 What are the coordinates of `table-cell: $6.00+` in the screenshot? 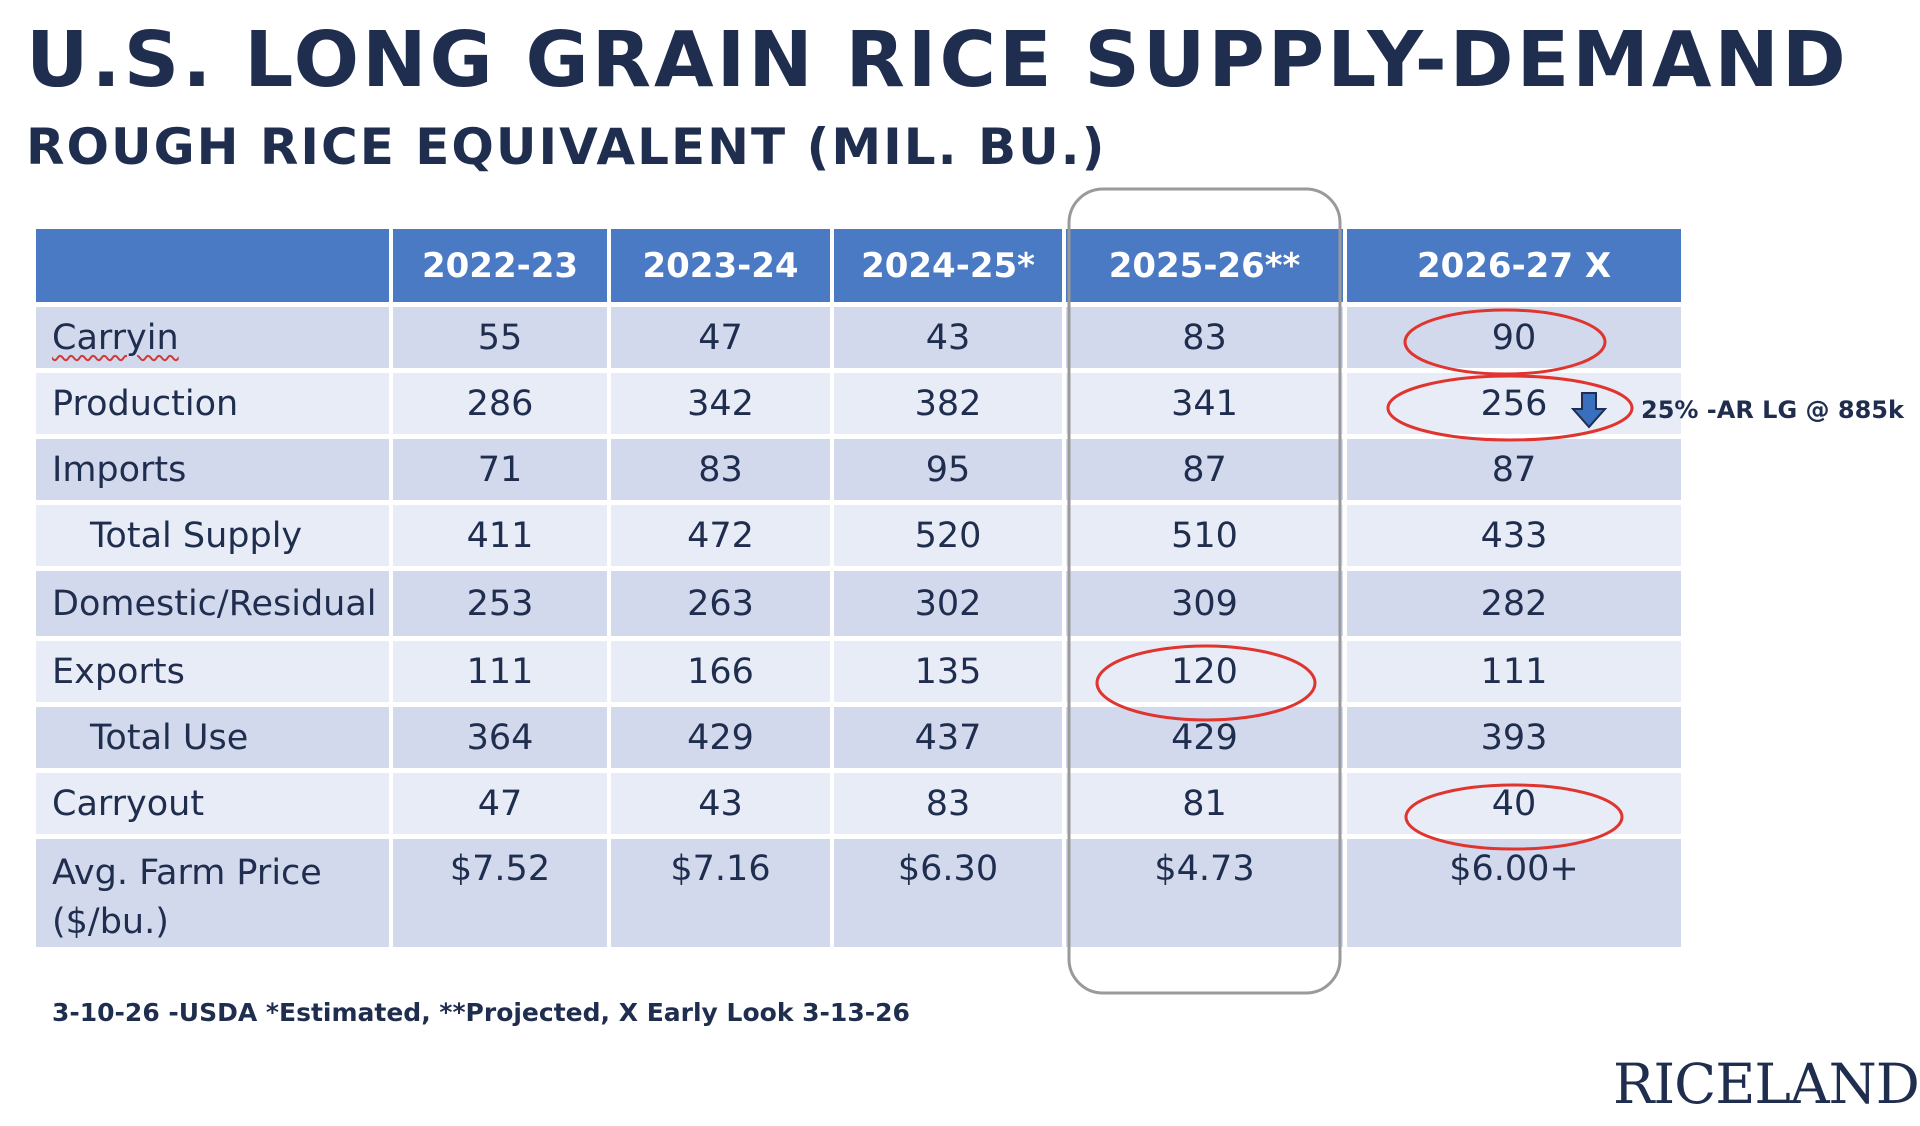 It's located at (1514, 895).